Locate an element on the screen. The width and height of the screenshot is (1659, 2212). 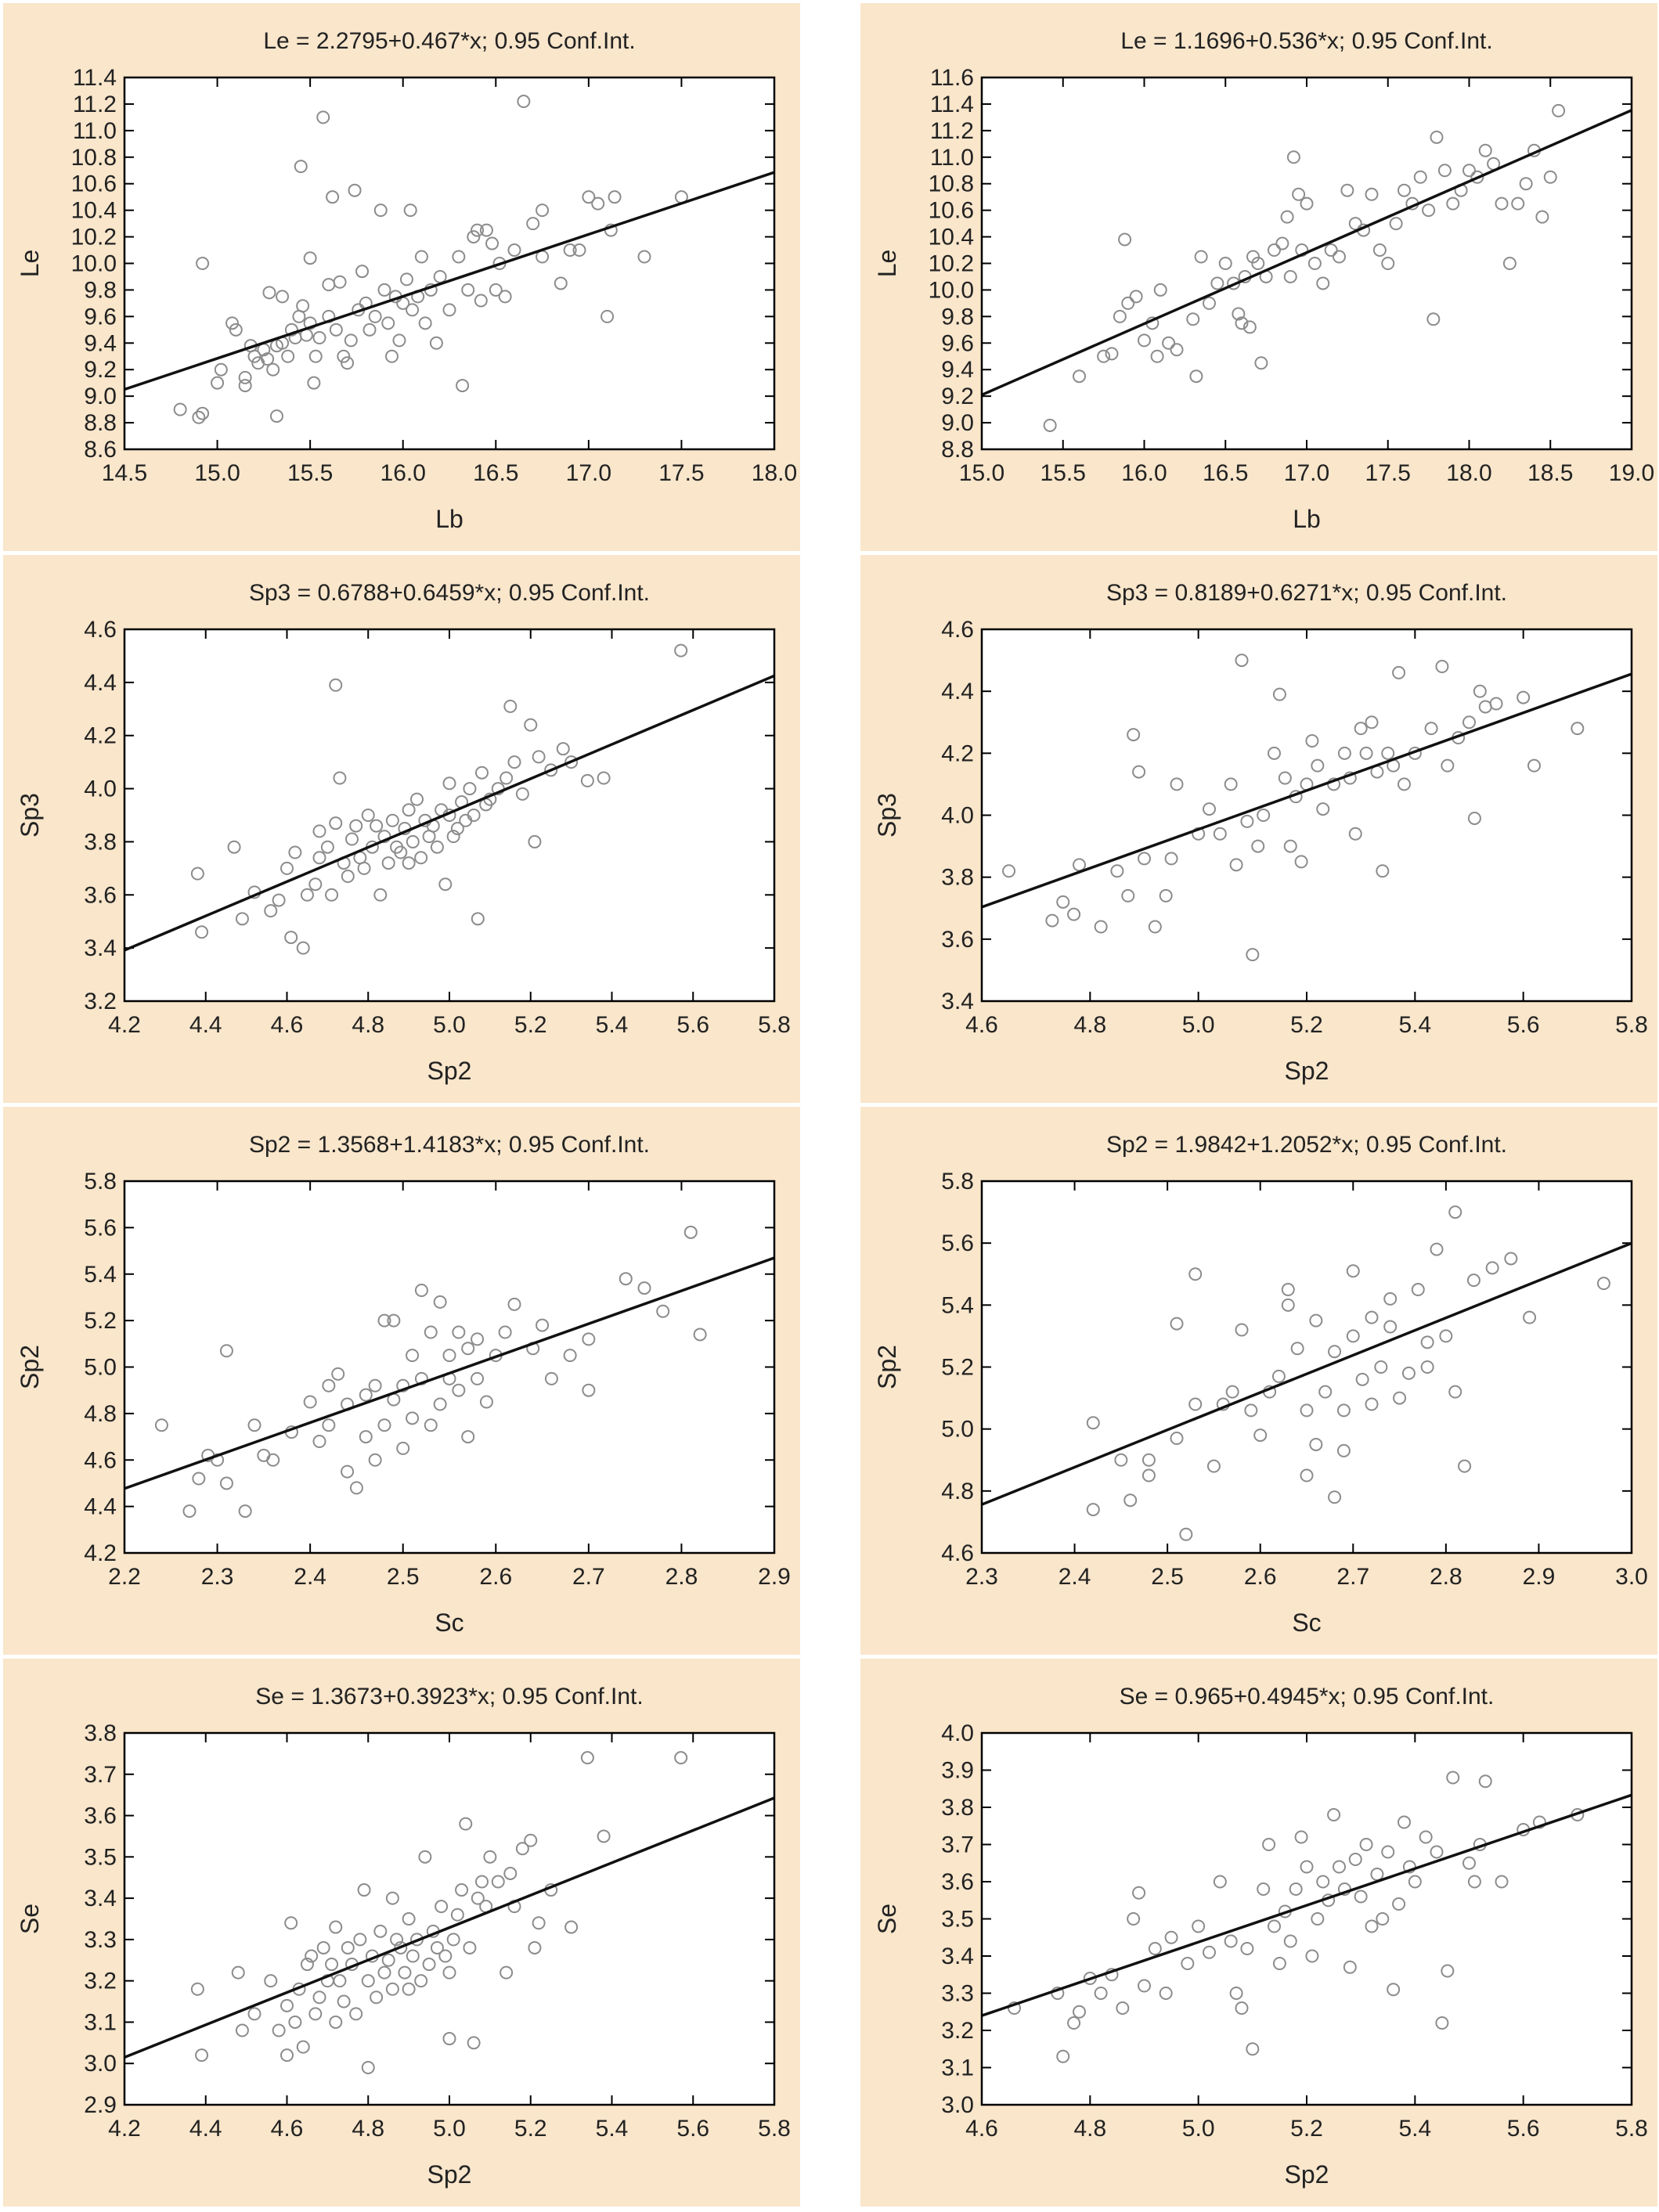
y-tick-label: 4.2 is located at coordinates (957, 753).